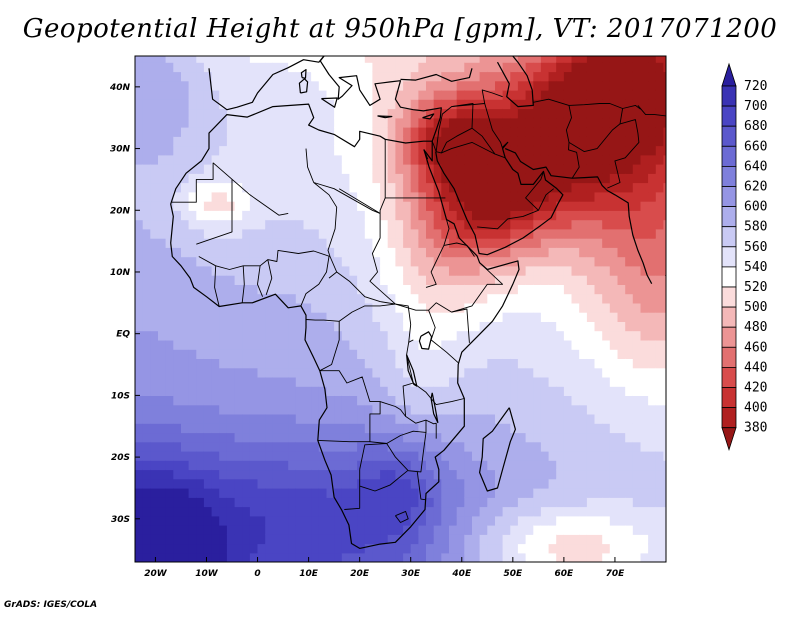 This screenshot has width=800, height=618. Describe the element at coordinates (207, 574) in the screenshot. I see `lon-tick-label: 10W` at that location.